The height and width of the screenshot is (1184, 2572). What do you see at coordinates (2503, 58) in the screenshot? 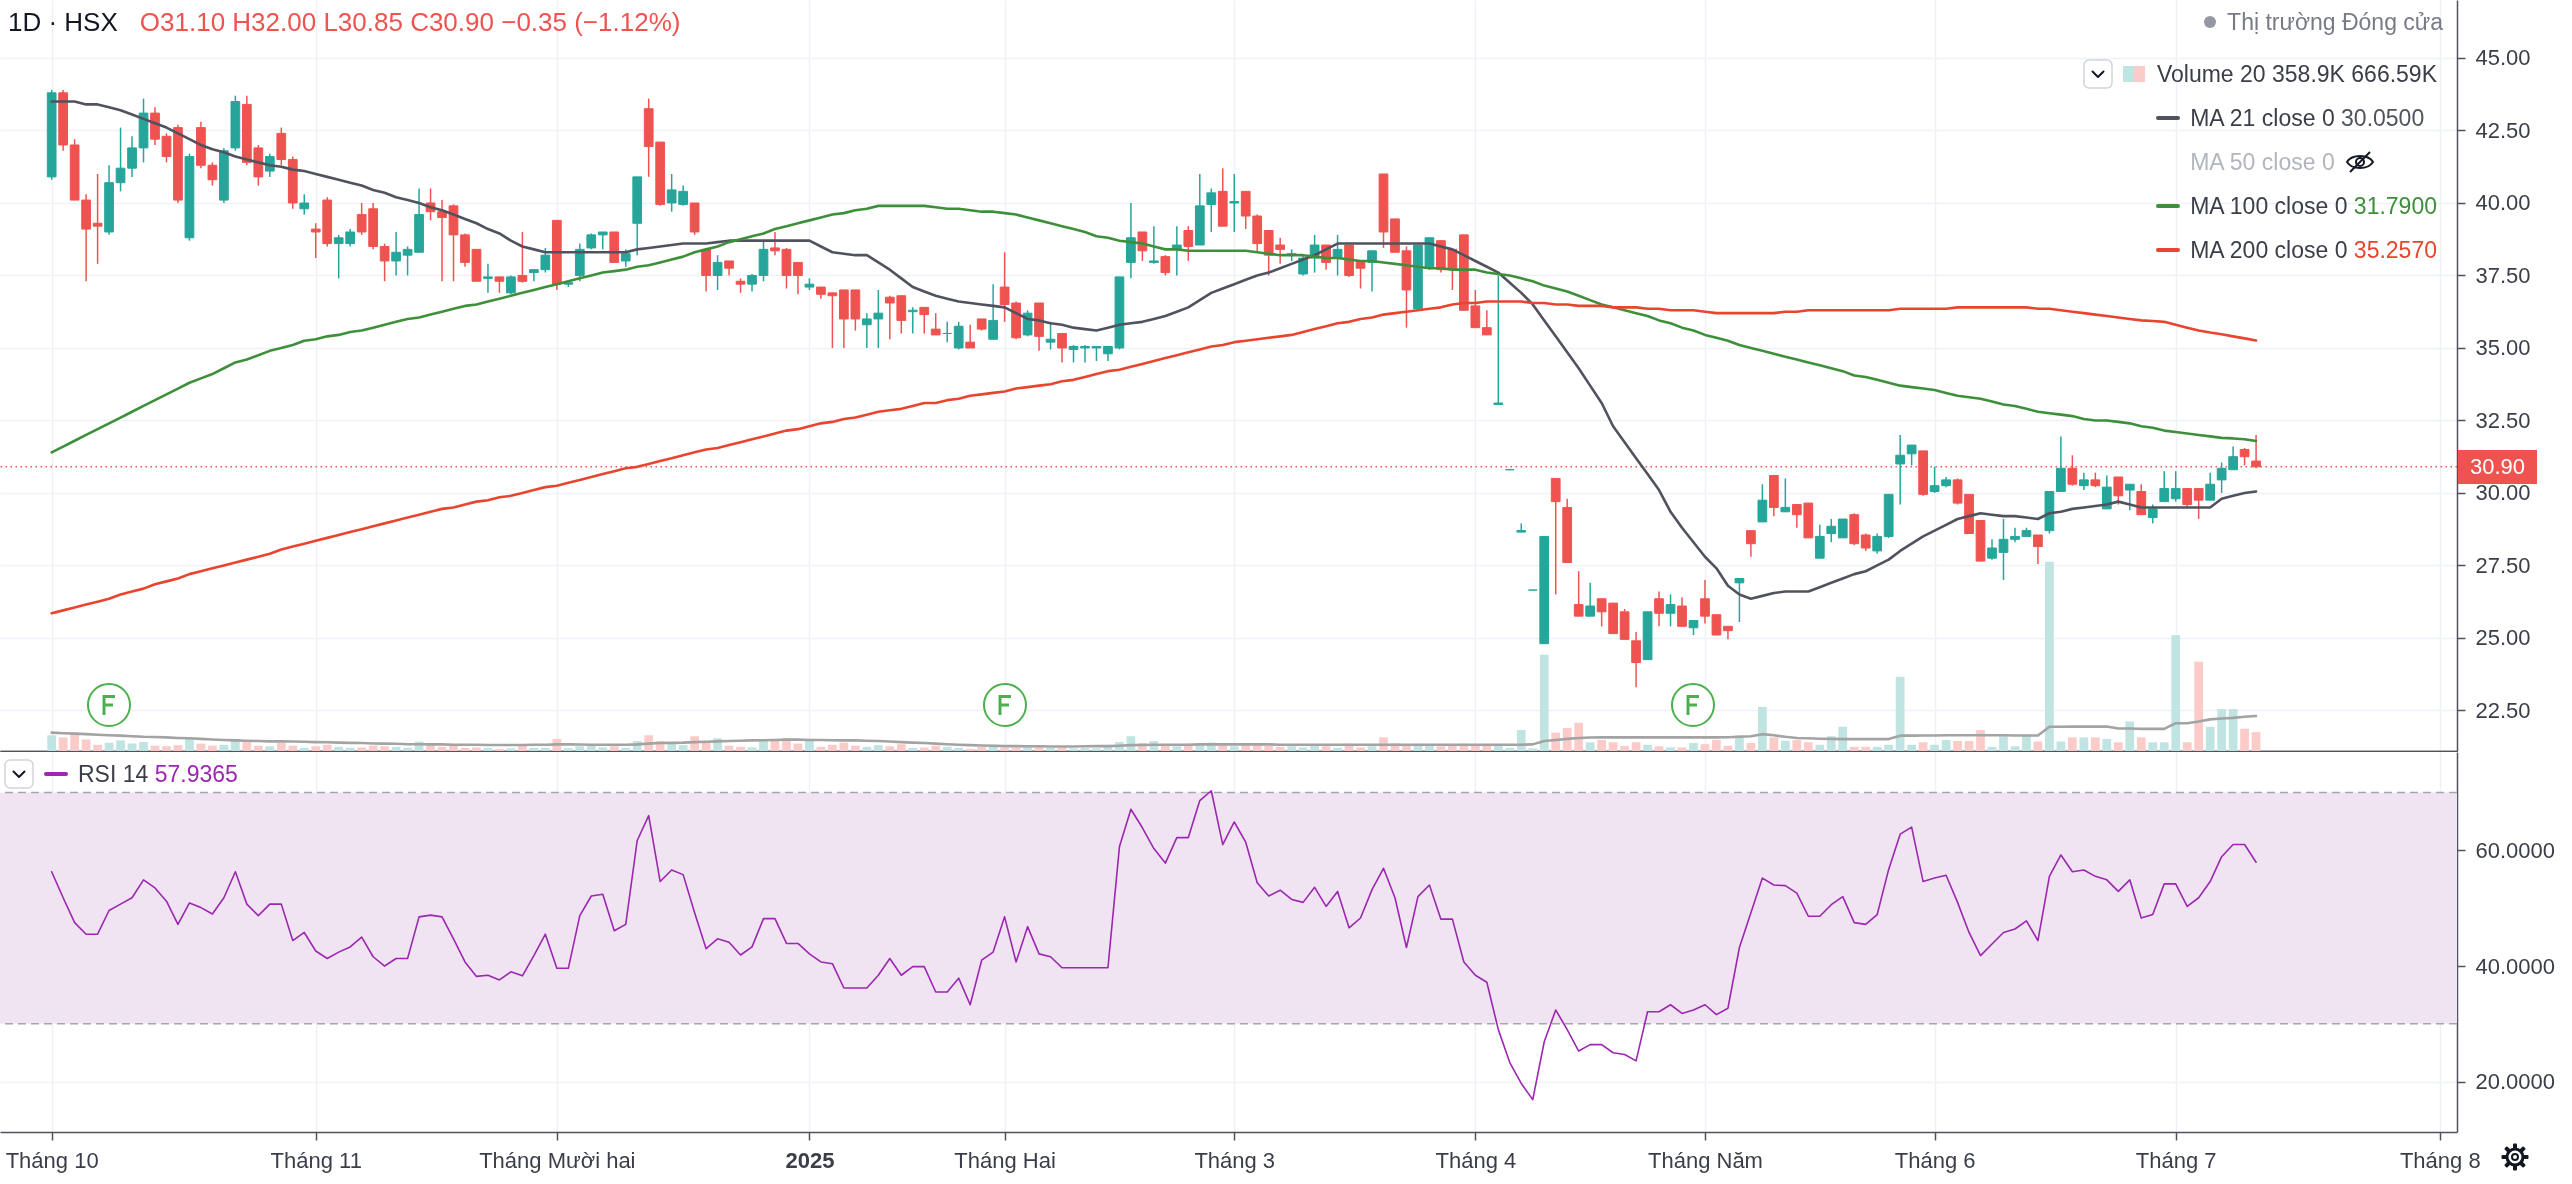
I see `y-tick-label: 45.00` at bounding box center [2503, 58].